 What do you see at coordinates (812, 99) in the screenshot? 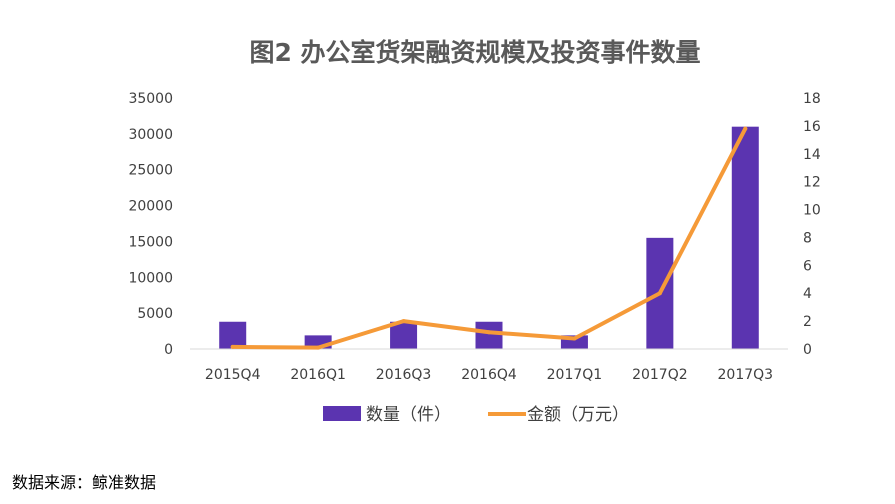
I see `right-tick-label: 18` at bounding box center [812, 99].